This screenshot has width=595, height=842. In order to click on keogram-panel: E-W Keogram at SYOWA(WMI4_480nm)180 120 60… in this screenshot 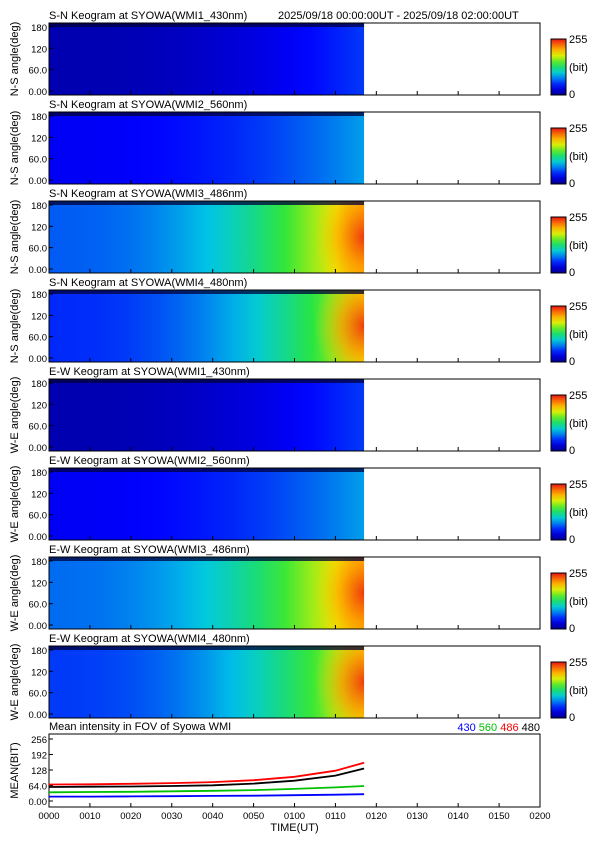, I will do `click(298, 678)`.